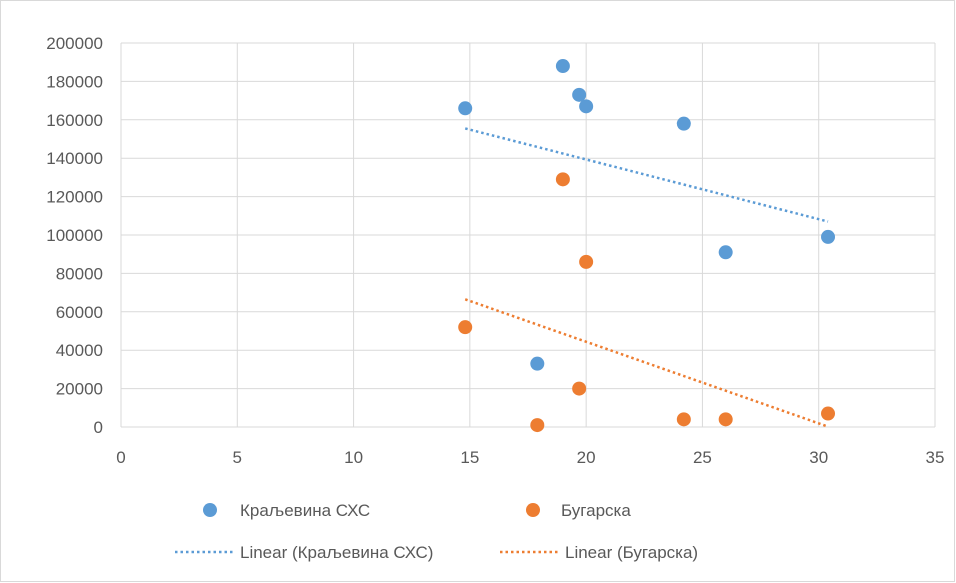  What do you see at coordinates (74, 197) in the screenshot?
I see `y-tick-label: 120000` at bounding box center [74, 197].